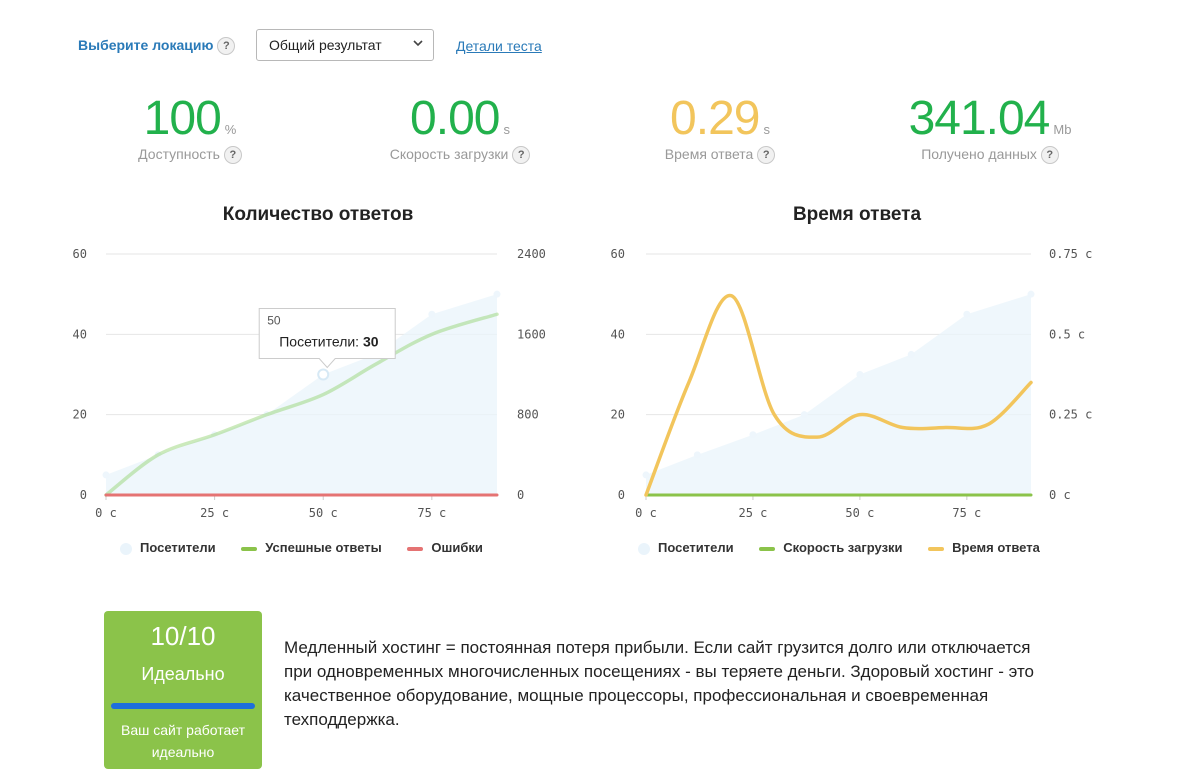  I want to click on y-right-tick-label: 800, so click(528, 415).